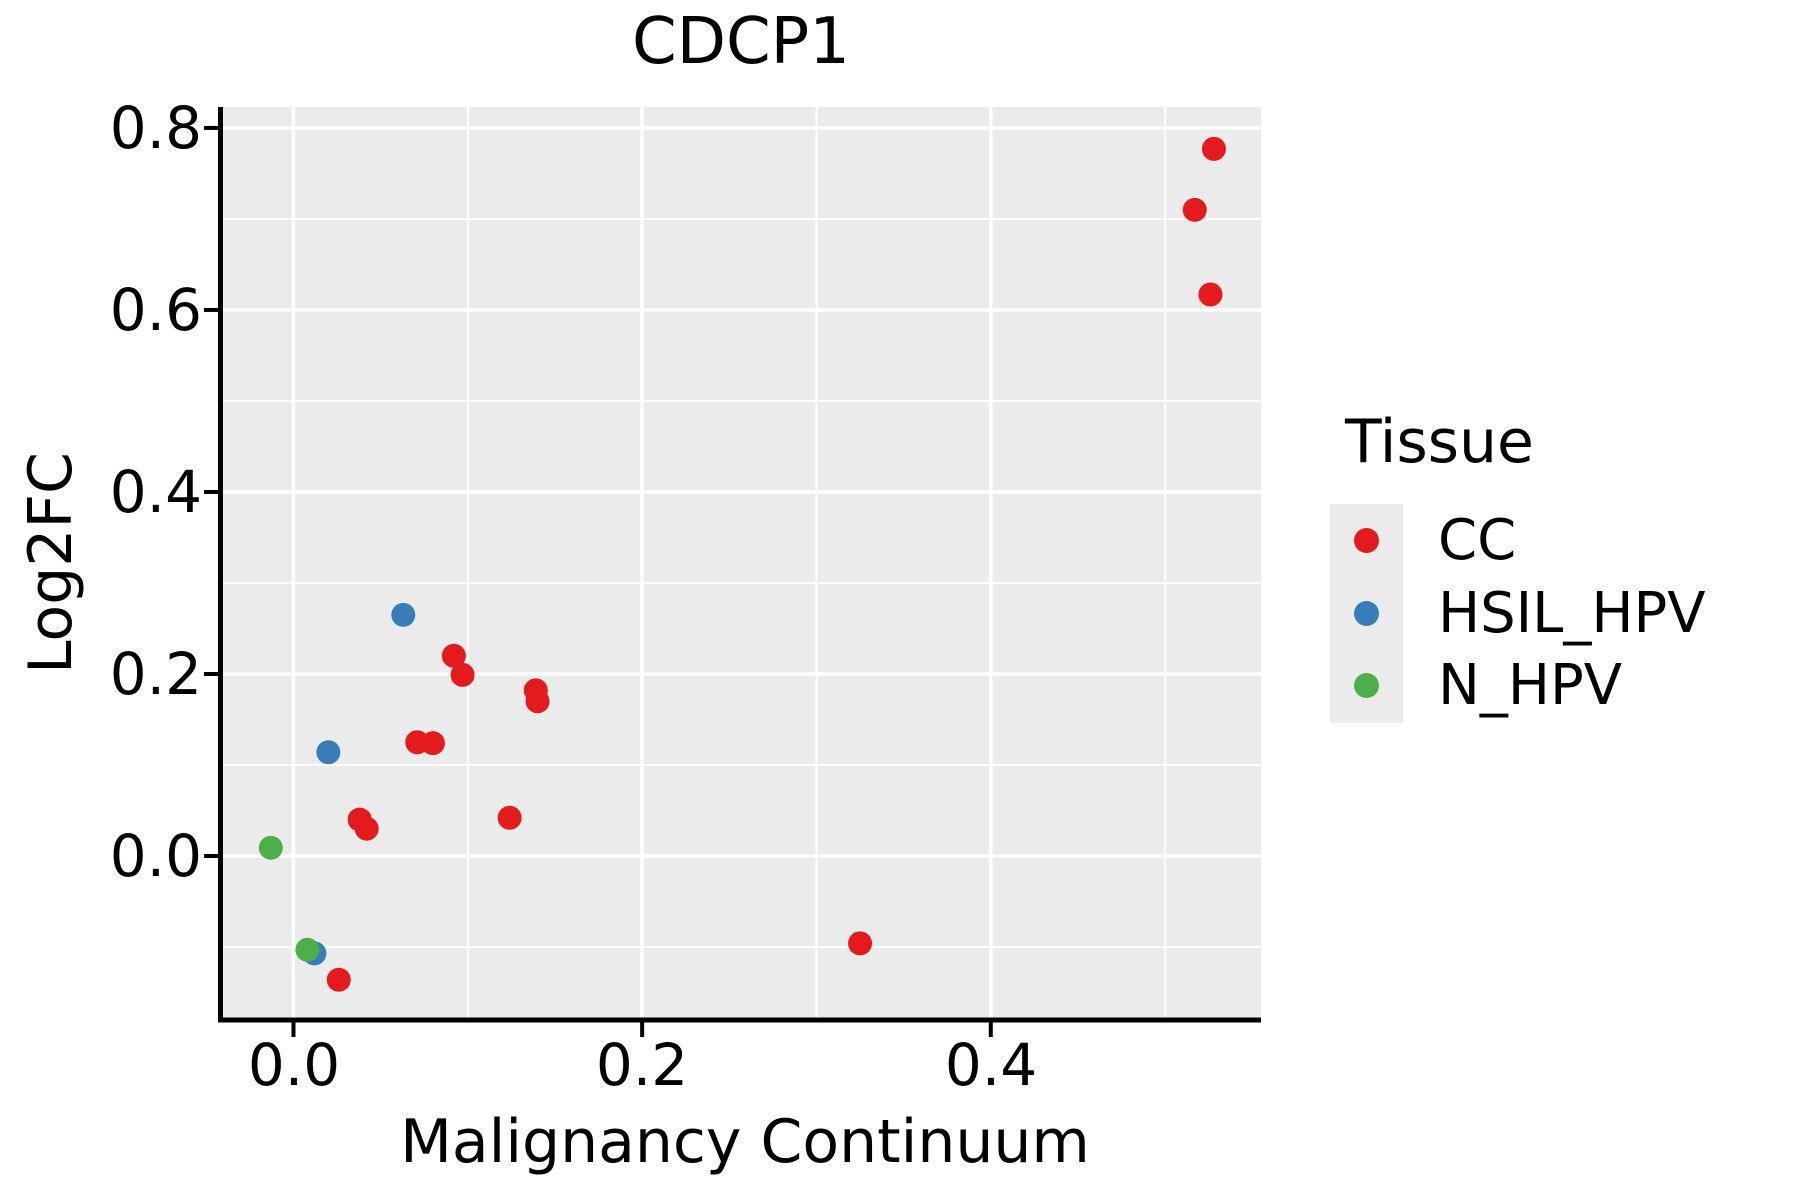  What do you see at coordinates (155, 856) in the screenshot?
I see `y-tick-label: 0.0` at bounding box center [155, 856].